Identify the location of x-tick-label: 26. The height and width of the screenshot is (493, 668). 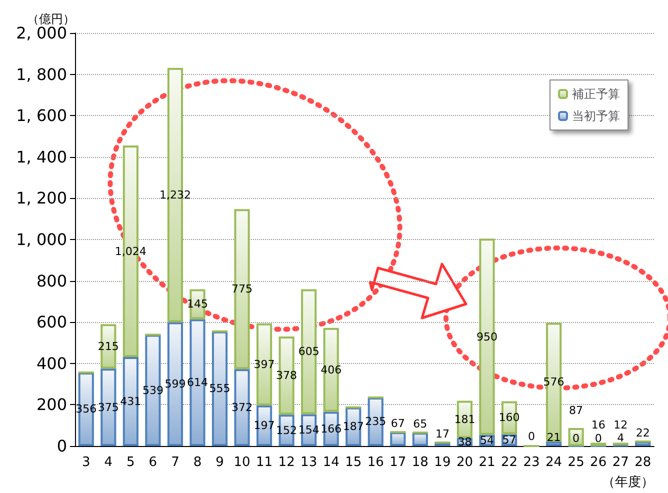
(598, 462).